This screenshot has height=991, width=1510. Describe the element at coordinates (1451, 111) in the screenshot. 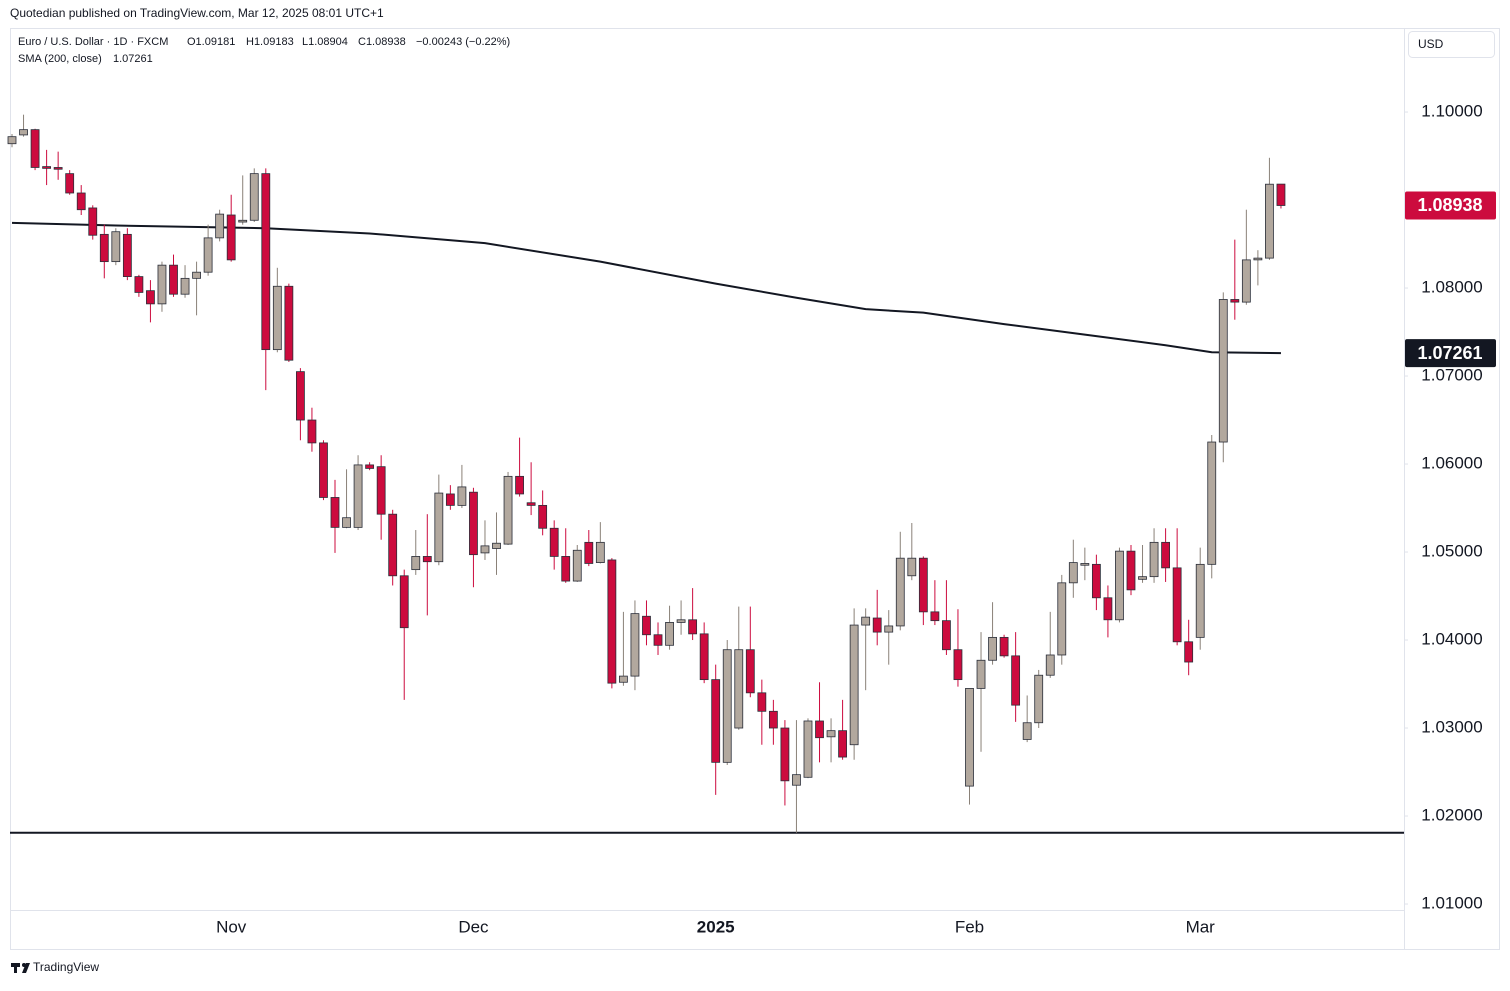

I see `y-tick-label: 1.10000` at that location.